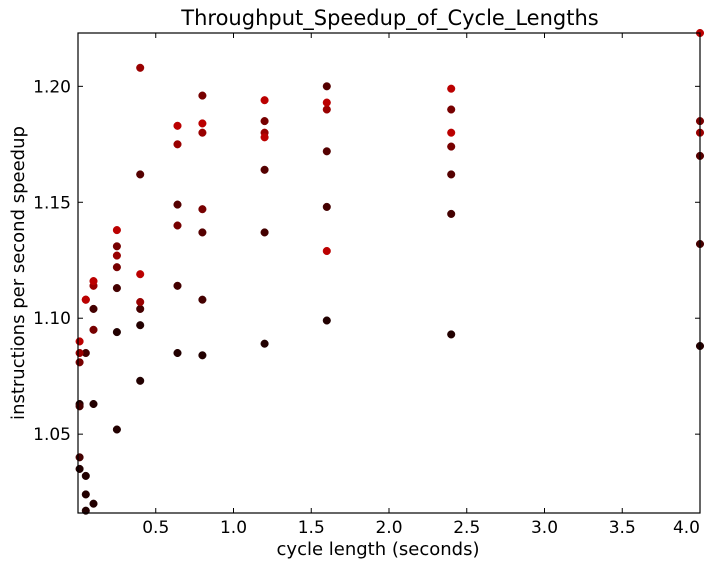 Image resolution: width=725 pixels, height=568 pixels. I want to click on x-tick-label: 3.0, so click(544, 528).